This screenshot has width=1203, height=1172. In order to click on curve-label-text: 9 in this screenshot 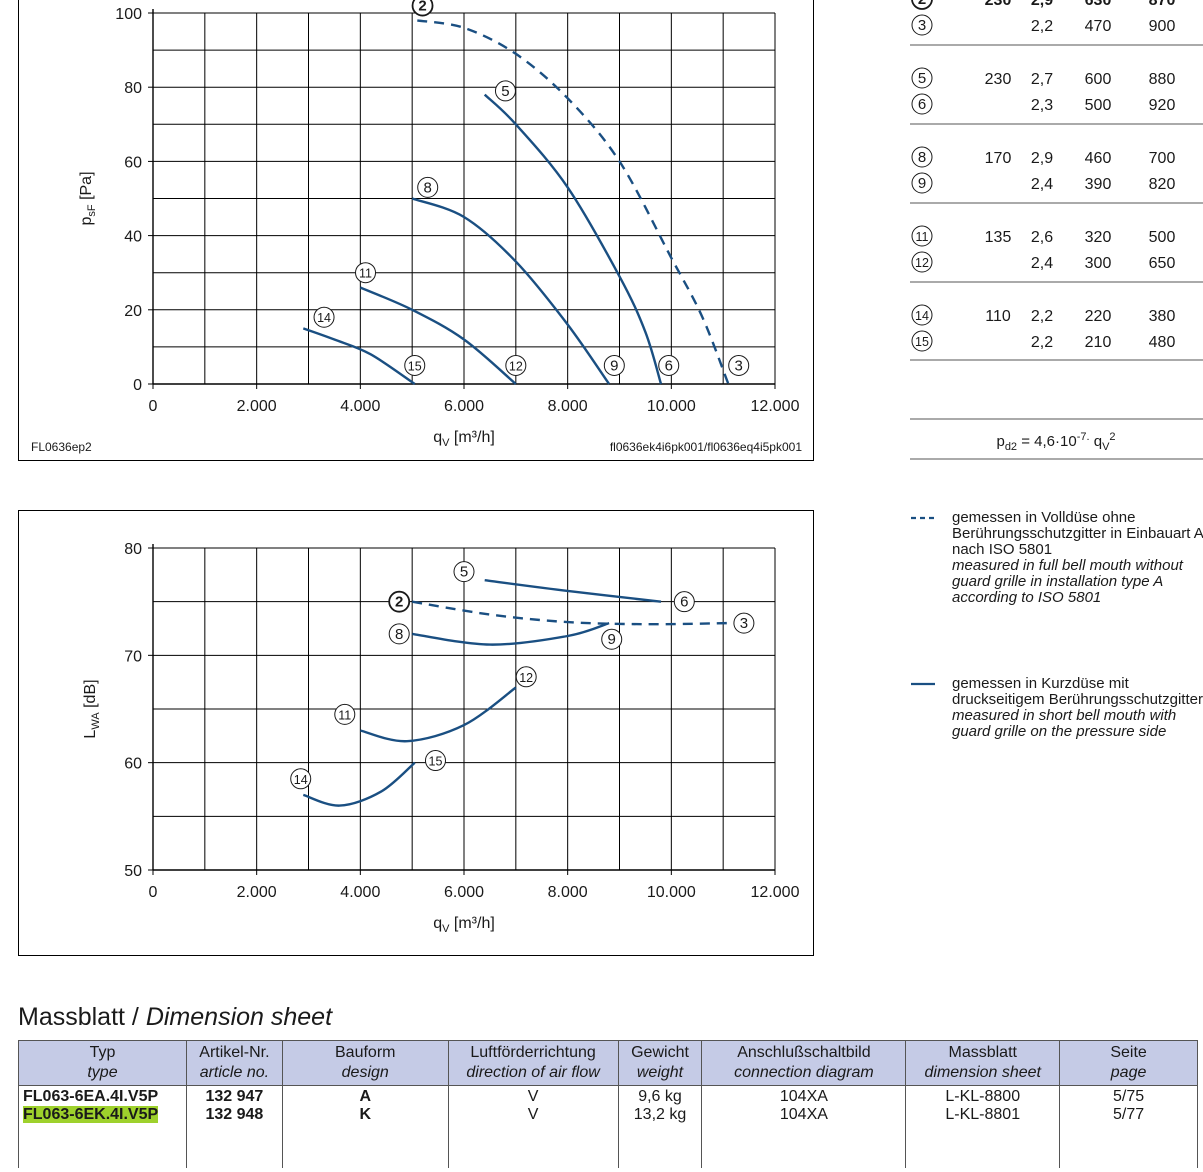, I will do `click(612, 639)`.